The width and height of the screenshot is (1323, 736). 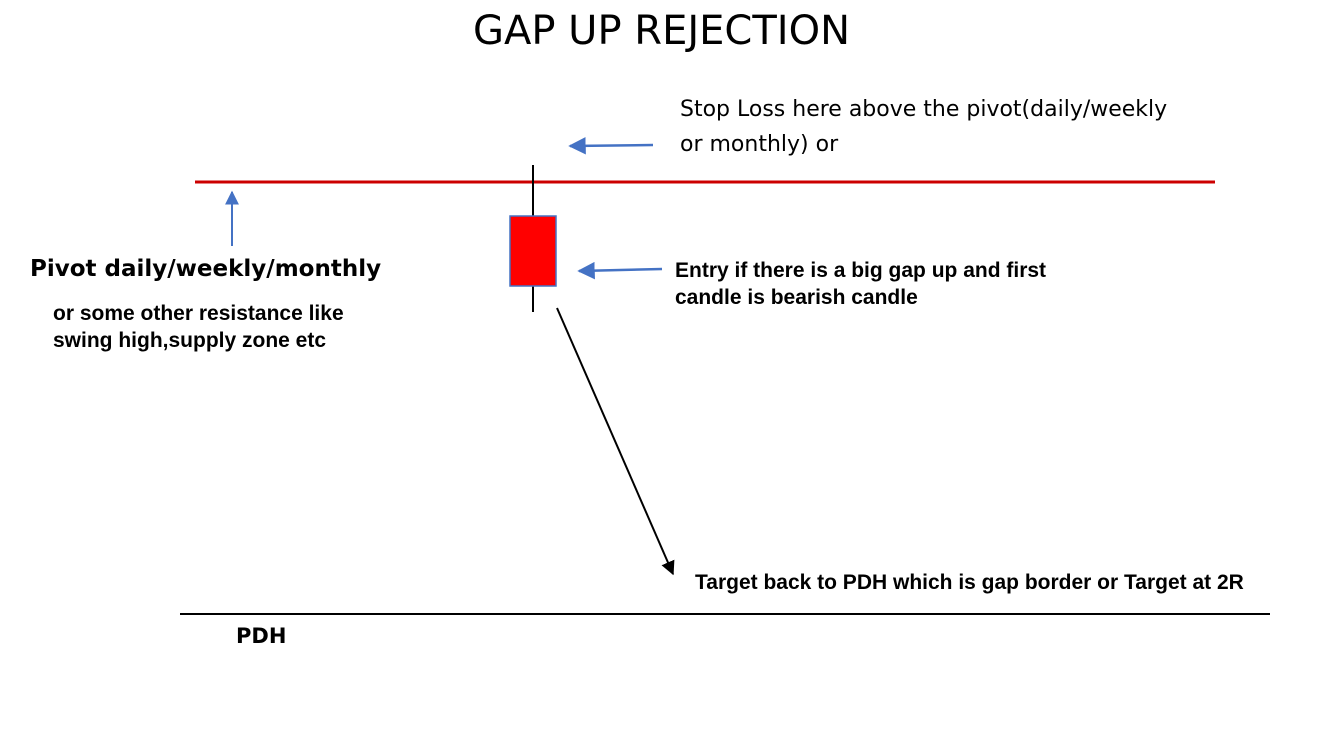 I want to click on entry-line-1: Entry if there is a big gap up and first, so click(x=861, y=270).